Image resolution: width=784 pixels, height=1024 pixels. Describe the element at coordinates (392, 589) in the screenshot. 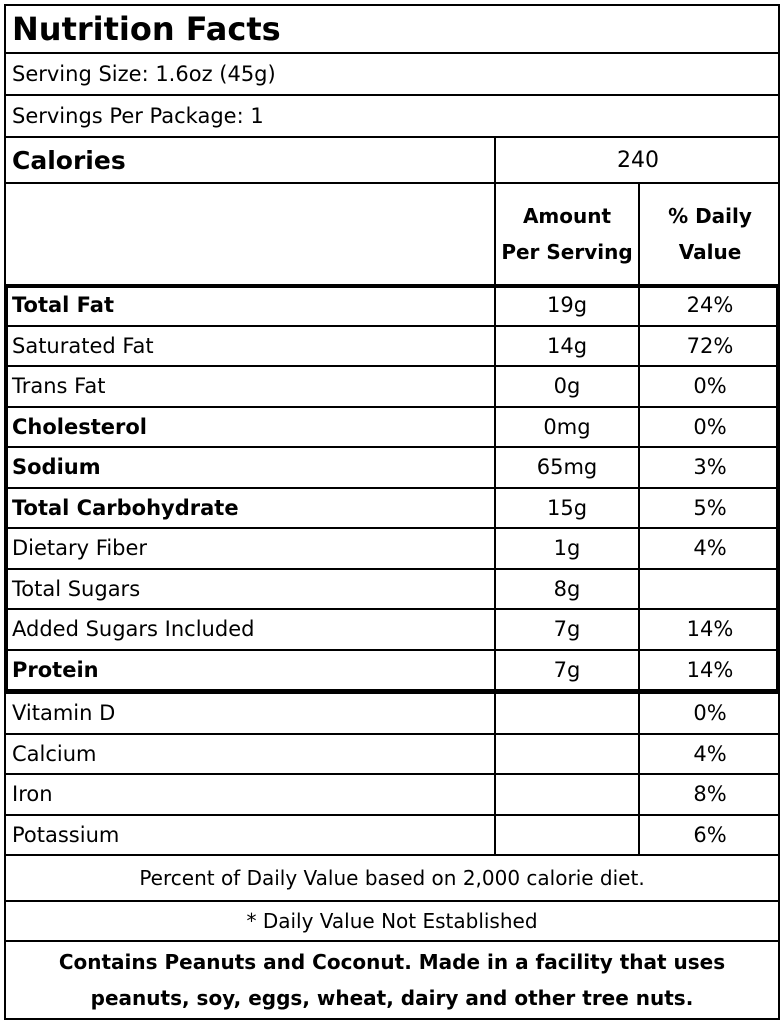

I see `nutrient-row: Total Sugars 8g` at that location.